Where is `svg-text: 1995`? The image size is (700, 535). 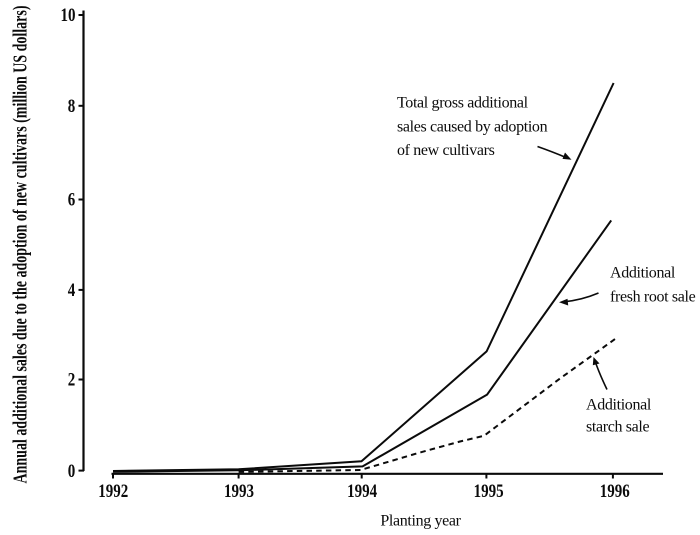 svg-text: 1995 is located at coordinates (489, 490).